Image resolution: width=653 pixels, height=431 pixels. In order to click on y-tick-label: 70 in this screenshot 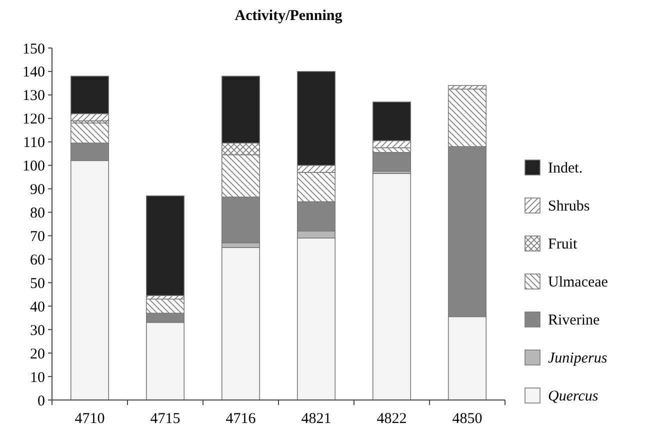, I will do `click(37, 236)`.